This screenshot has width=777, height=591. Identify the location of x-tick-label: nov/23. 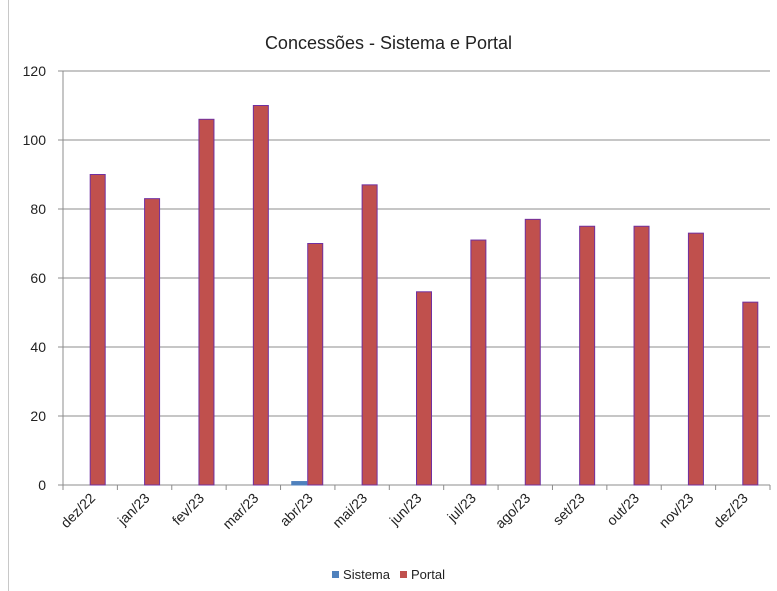
(675, 510).